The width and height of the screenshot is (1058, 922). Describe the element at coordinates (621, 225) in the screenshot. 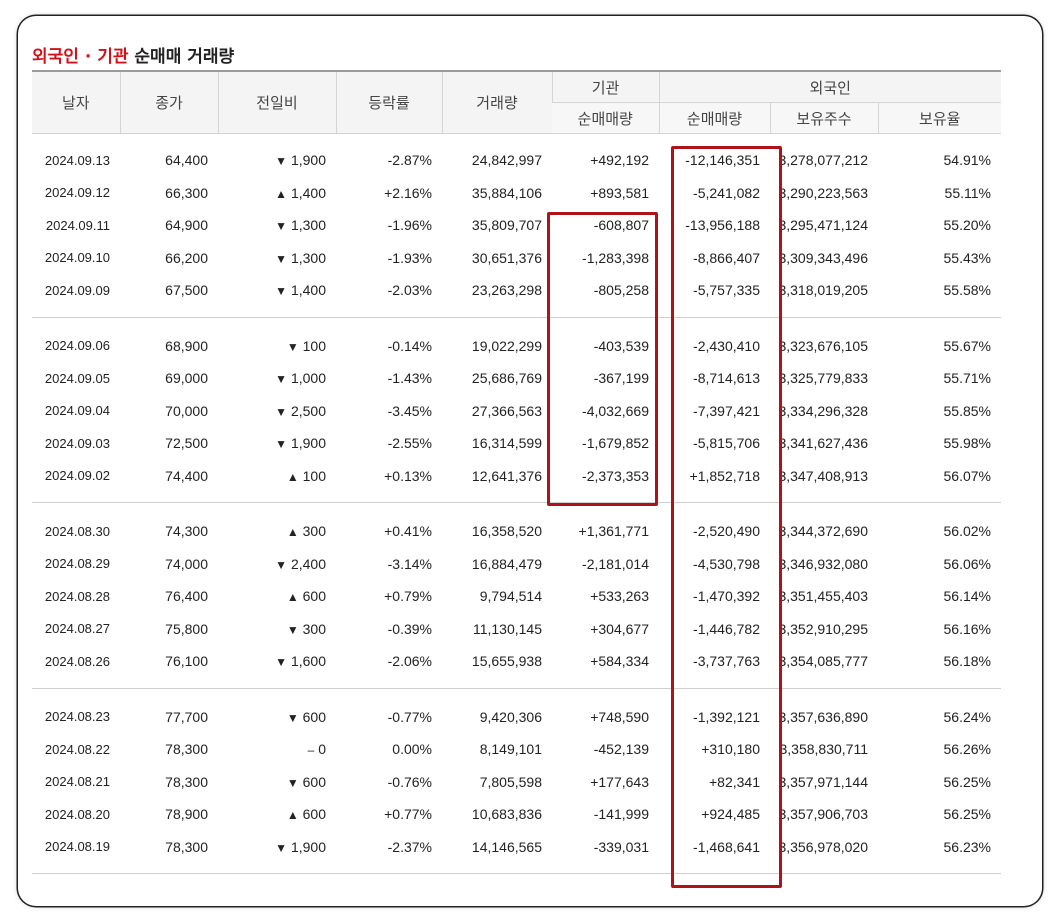

I see `cell-institution-net: -608,807` at that location.